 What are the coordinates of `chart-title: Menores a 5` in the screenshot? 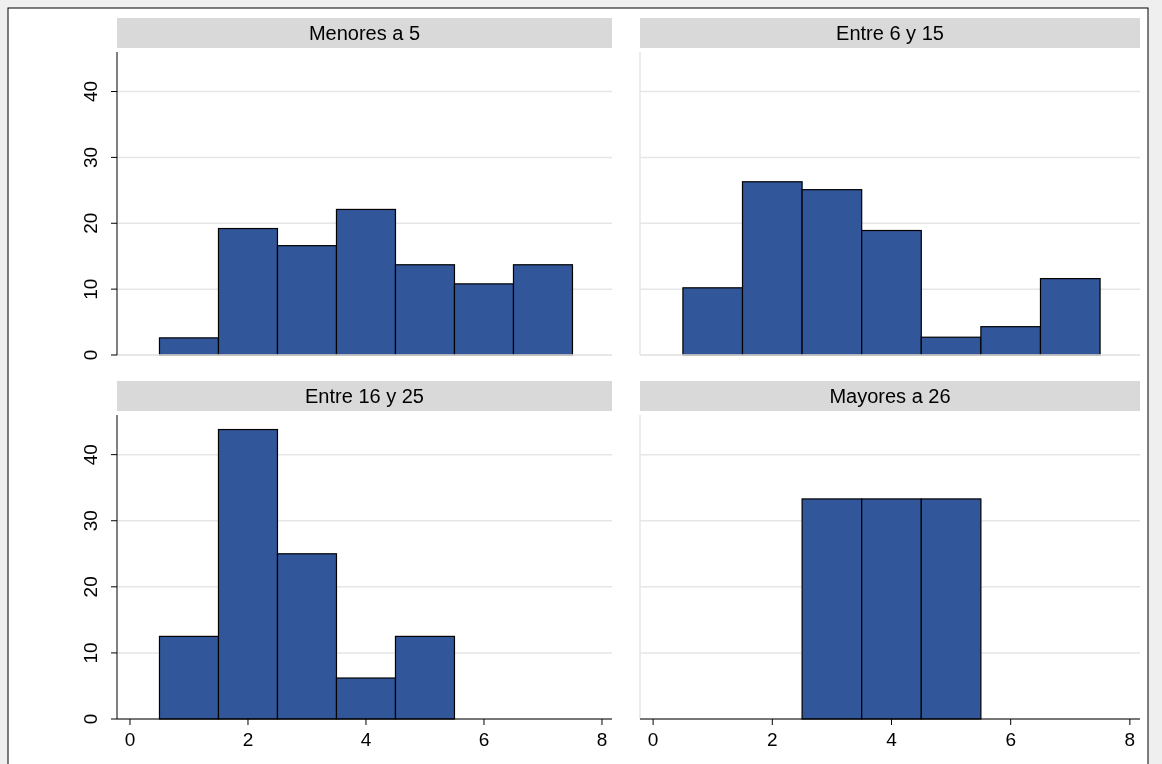 It's located at (364, 33).